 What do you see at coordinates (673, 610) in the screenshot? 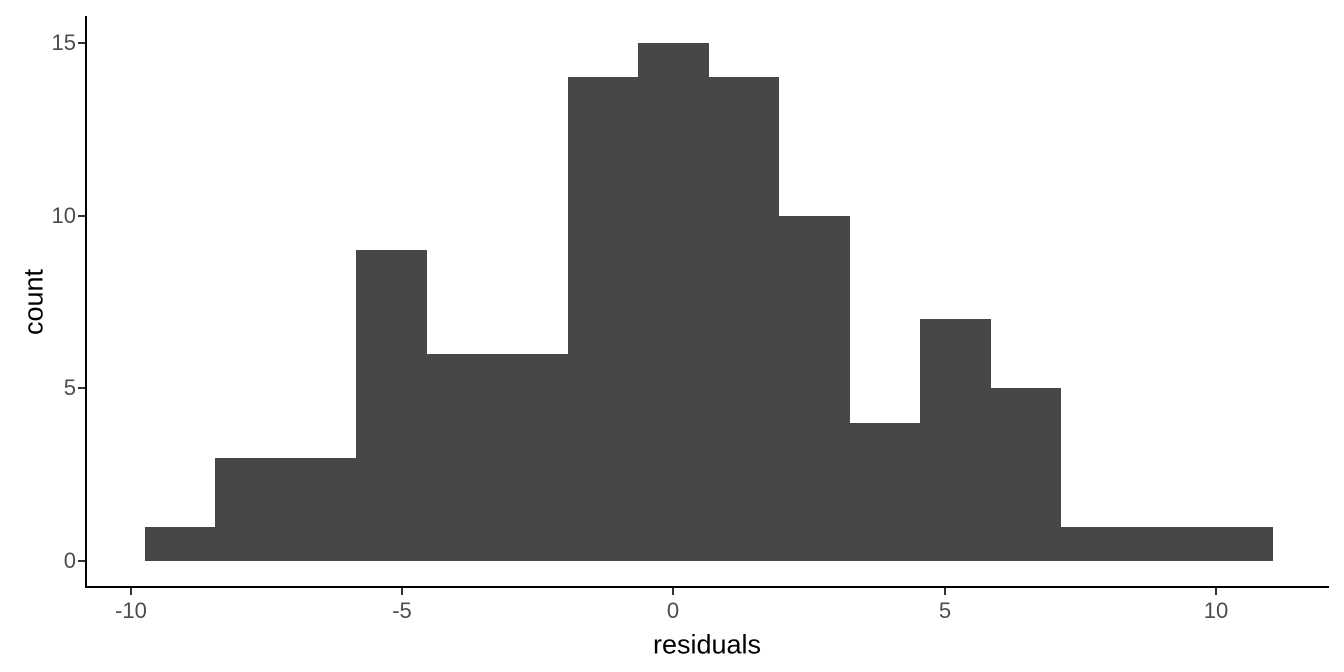
I see `x-tick-label: 0` at bounding box center [673, 610].